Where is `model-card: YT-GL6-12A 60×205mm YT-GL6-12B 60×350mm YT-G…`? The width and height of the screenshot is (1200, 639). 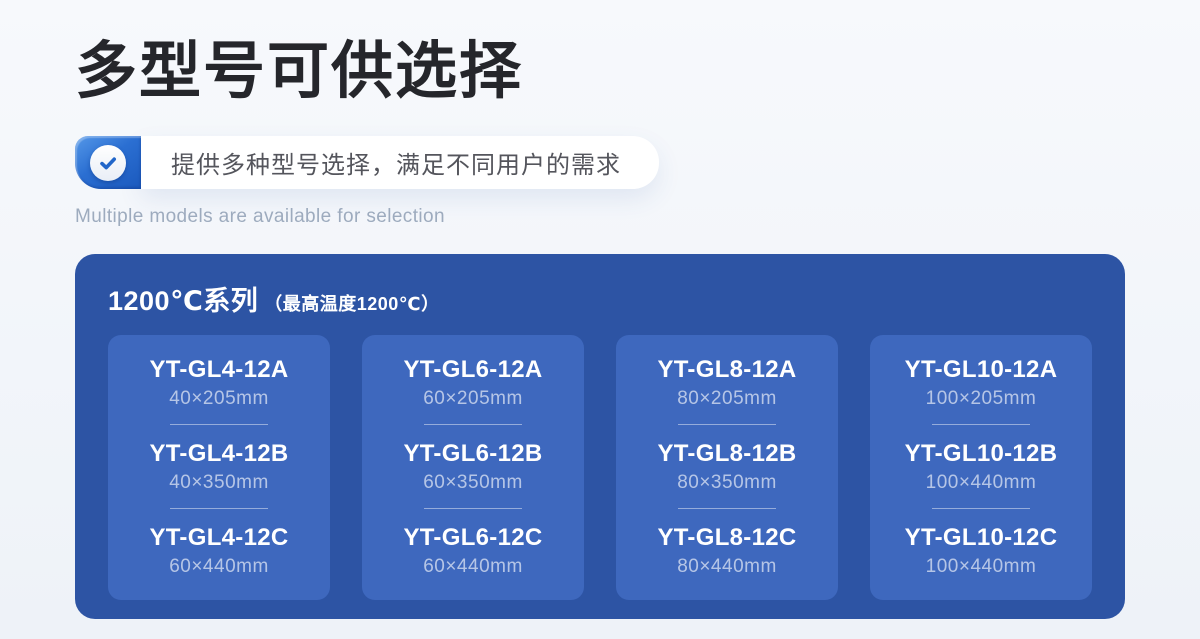 model-card: YT-GL6-12A 60×205mm YT-GL6-12B 60×350mm YT-G… is located at coordinates (473, 467).